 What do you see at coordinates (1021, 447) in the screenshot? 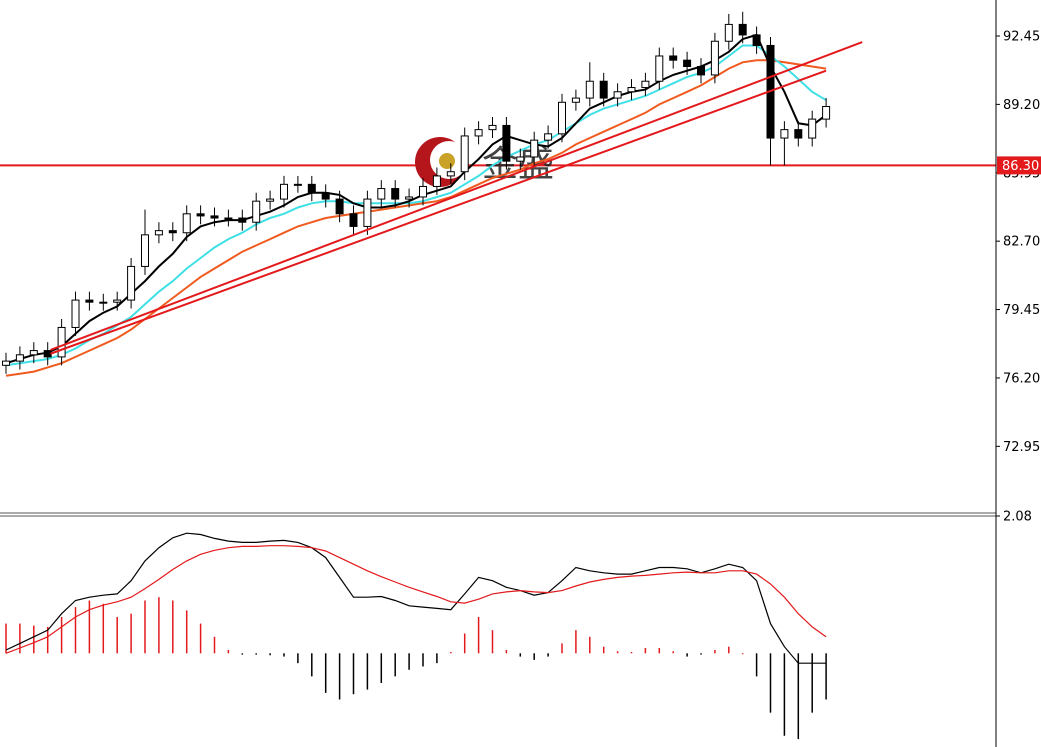
I see `y-tick-label: 72.95` at bounding box center [1021, 447].